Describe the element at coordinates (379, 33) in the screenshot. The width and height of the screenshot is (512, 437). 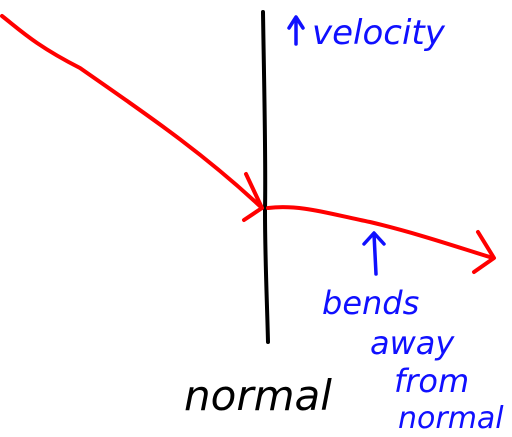
I see `velocity-label: velocity` at that location.